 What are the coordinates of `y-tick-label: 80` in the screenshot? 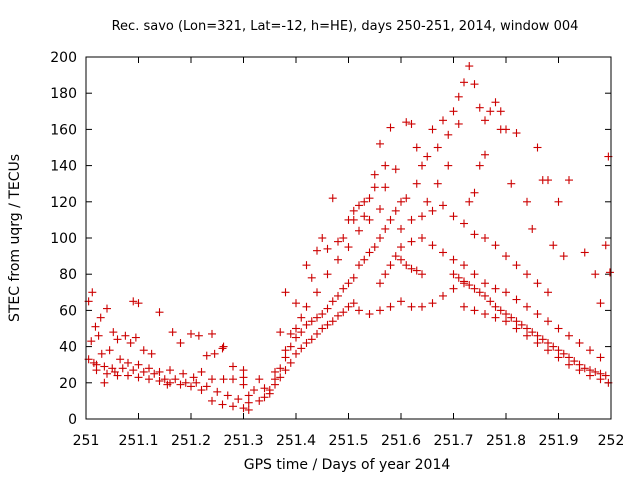 It's located at (68, 275).